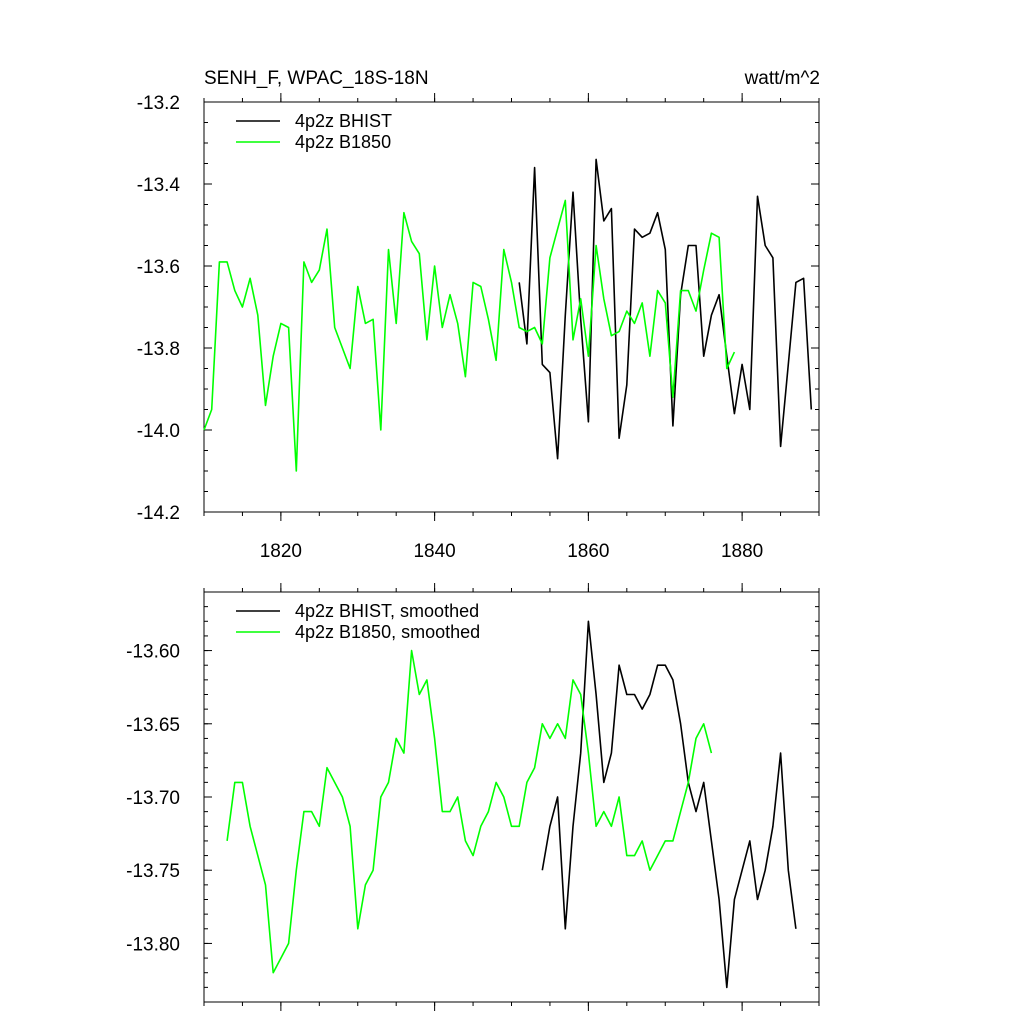  Describe the element at coordinates (434, 551) in the screenshot. I see `x-tick-label: 1840` at that location.